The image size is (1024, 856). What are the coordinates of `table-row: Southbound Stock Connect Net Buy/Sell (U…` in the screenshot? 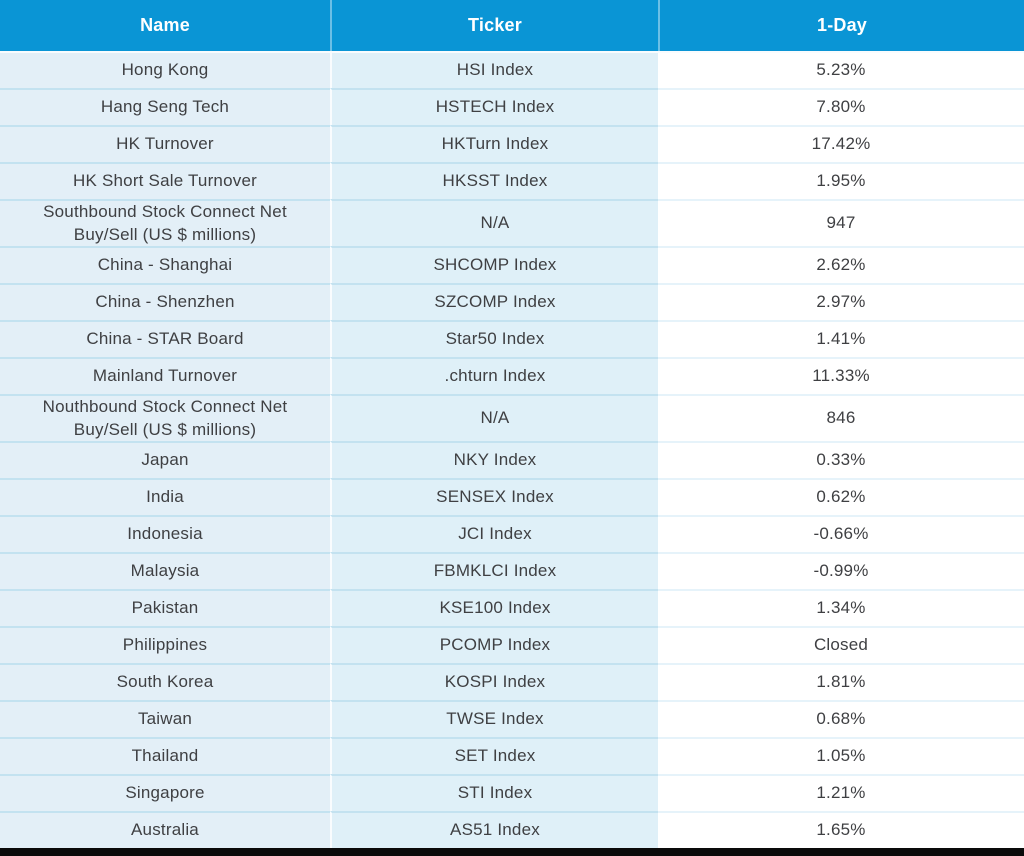 It's located at (512, 222).